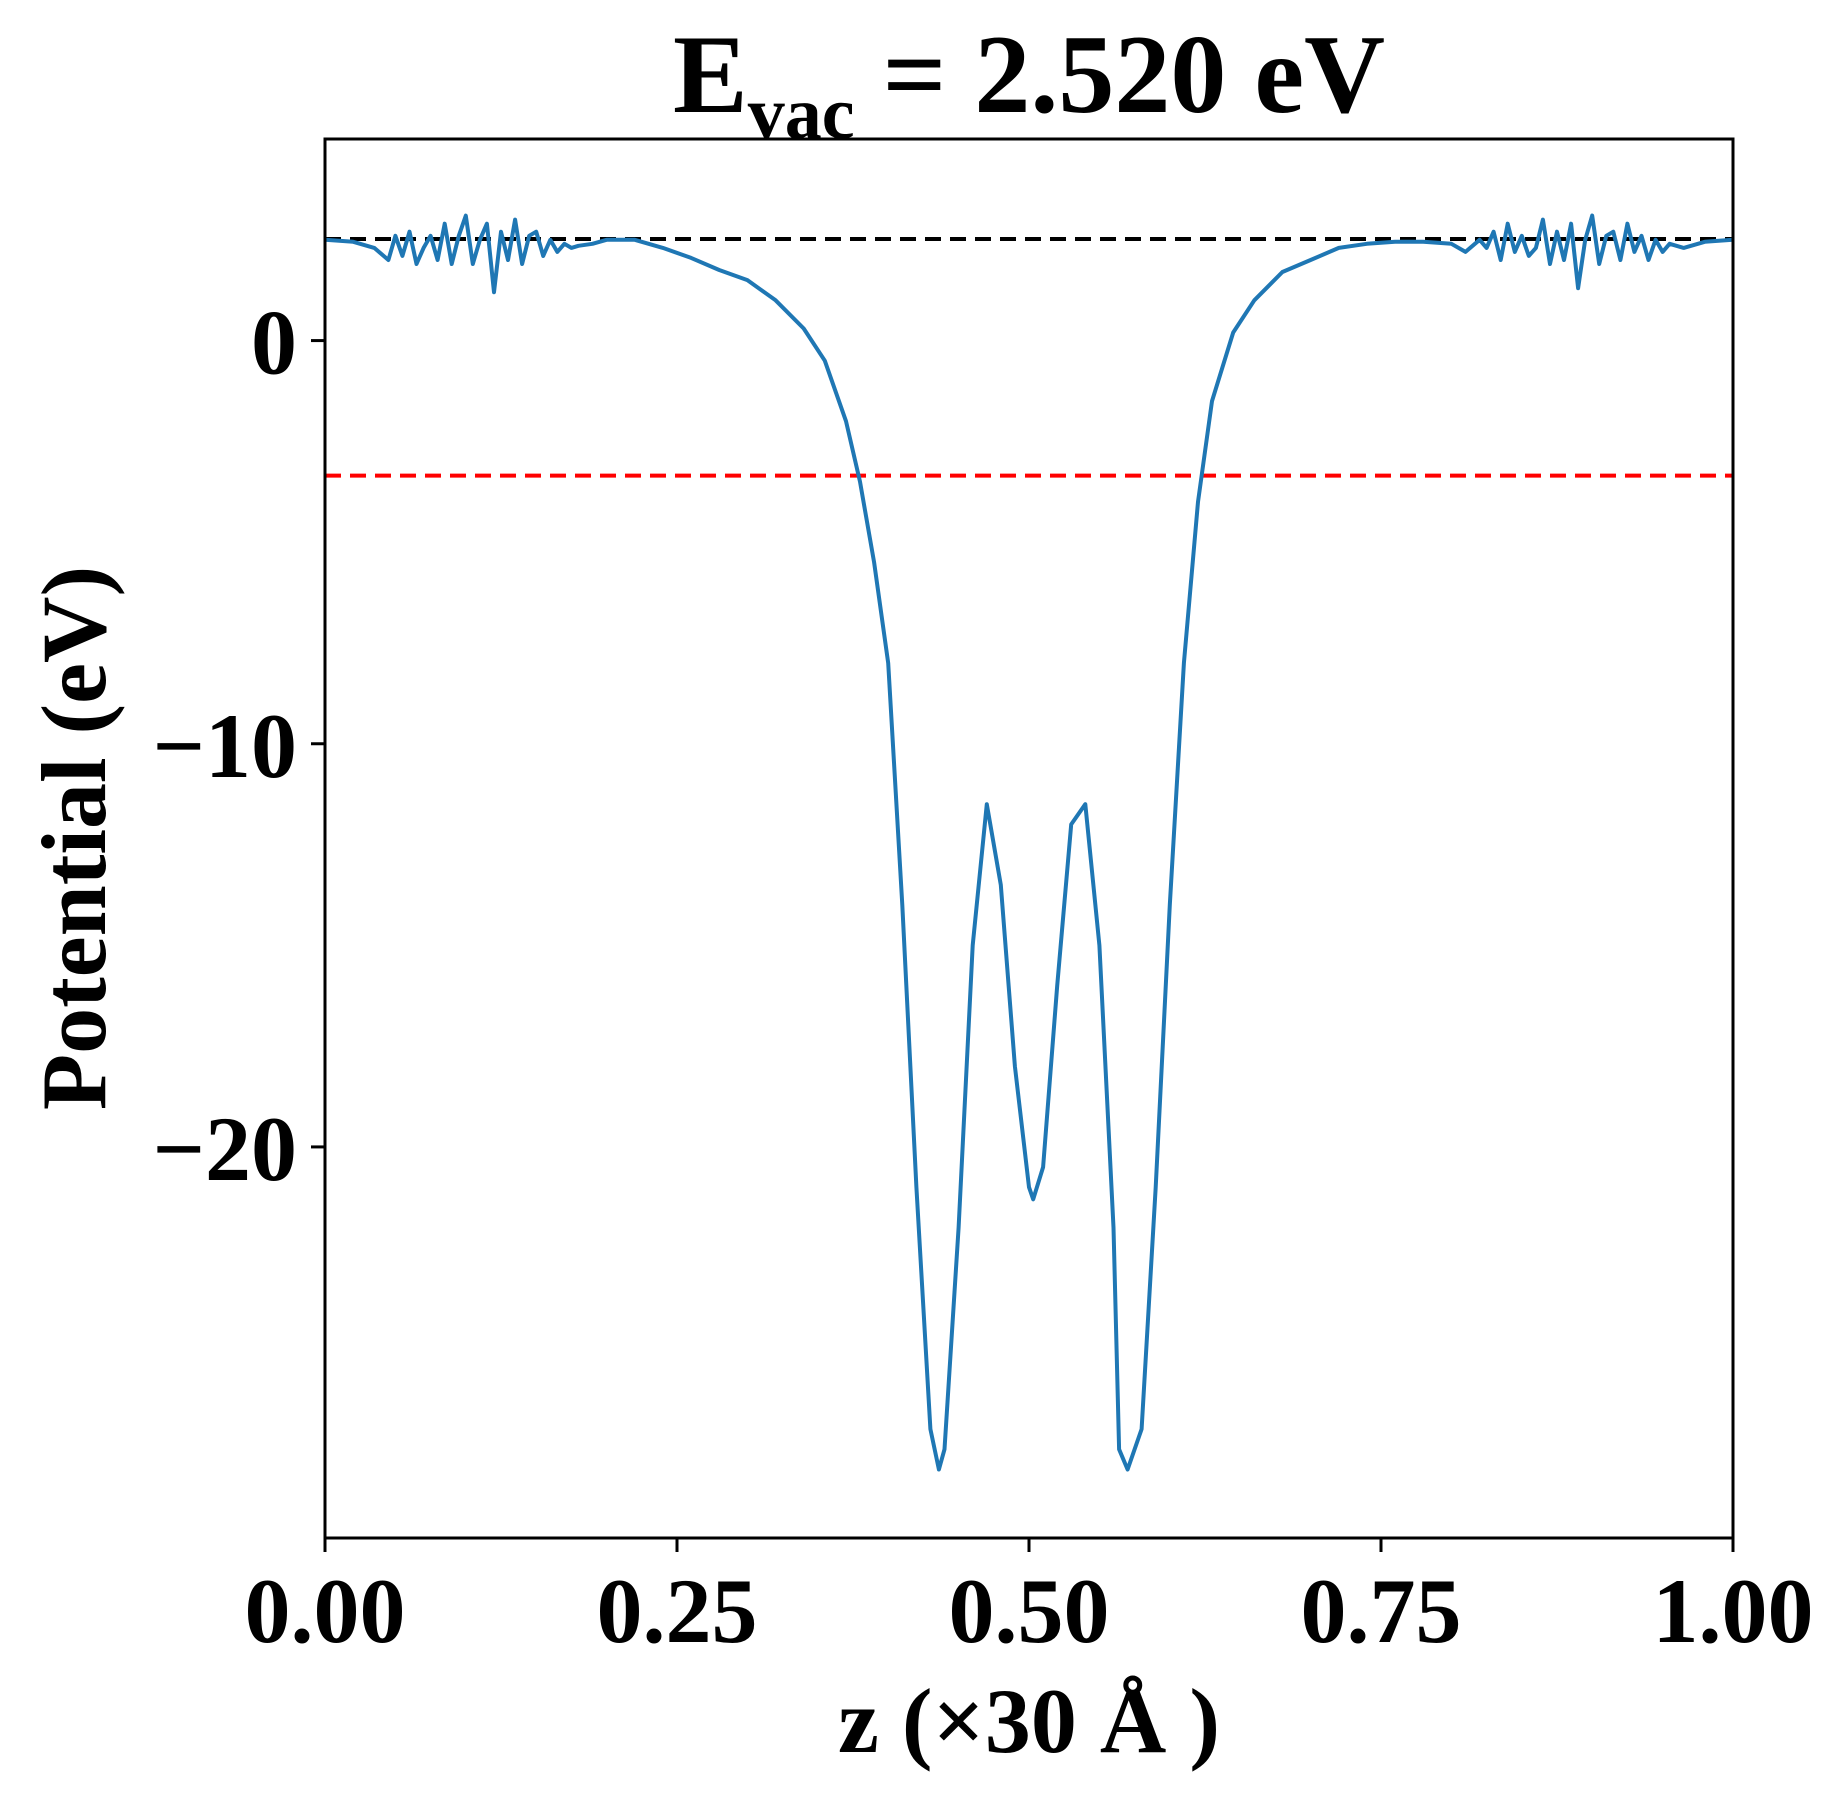 This screenshot has height=1794, width=1833. What do you see at coordinates (801, 114) in the screenshot?
I see `title-subscript: vac` at bounding box center [801, 114].